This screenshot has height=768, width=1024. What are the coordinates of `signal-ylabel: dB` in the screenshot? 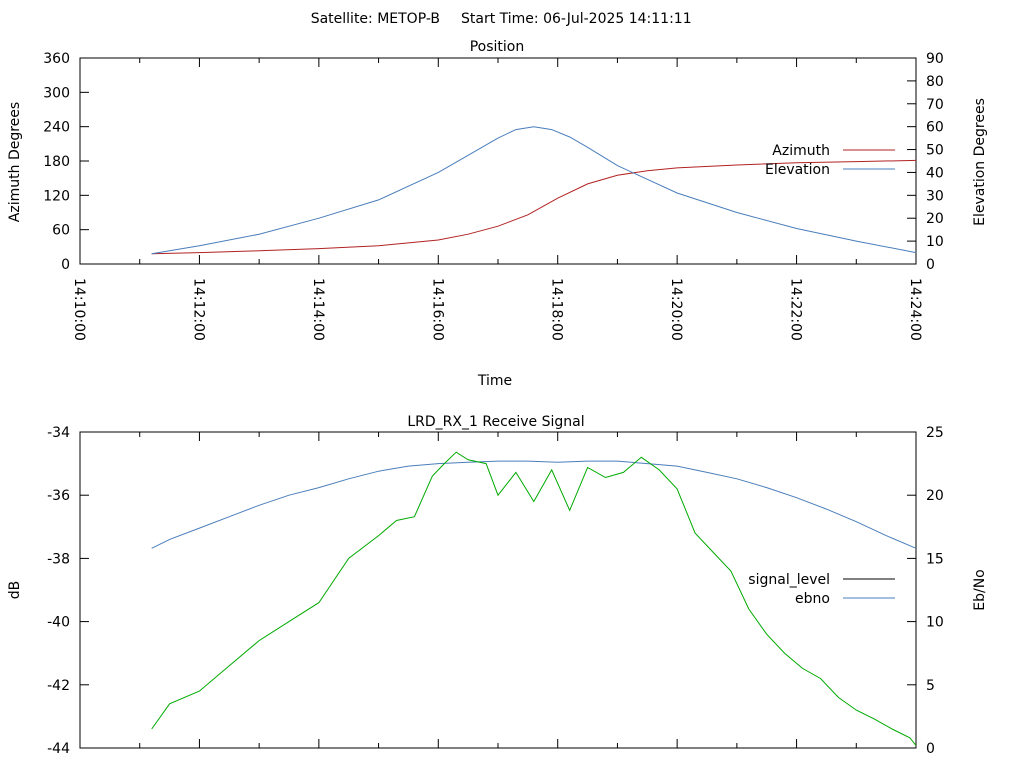 It's located at (15, 590).